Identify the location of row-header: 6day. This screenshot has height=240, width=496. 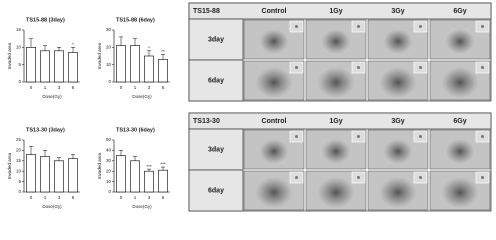
(216, 80).